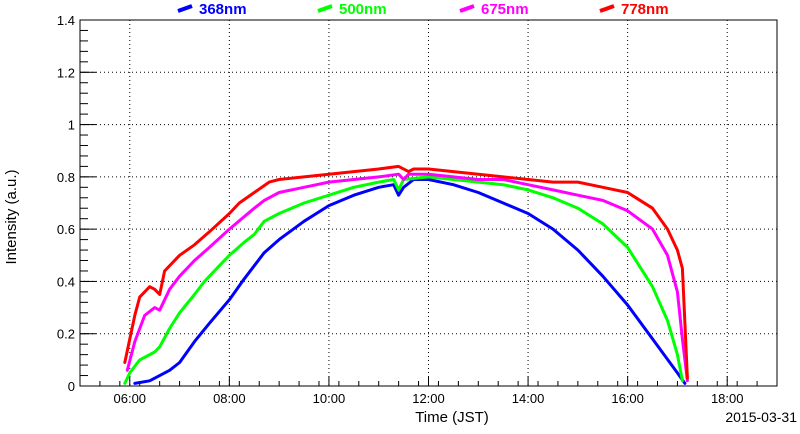  Describe the element at coordinates (428, 398) in the screenshot. I see `x-tick-label: 12:00` at that location.